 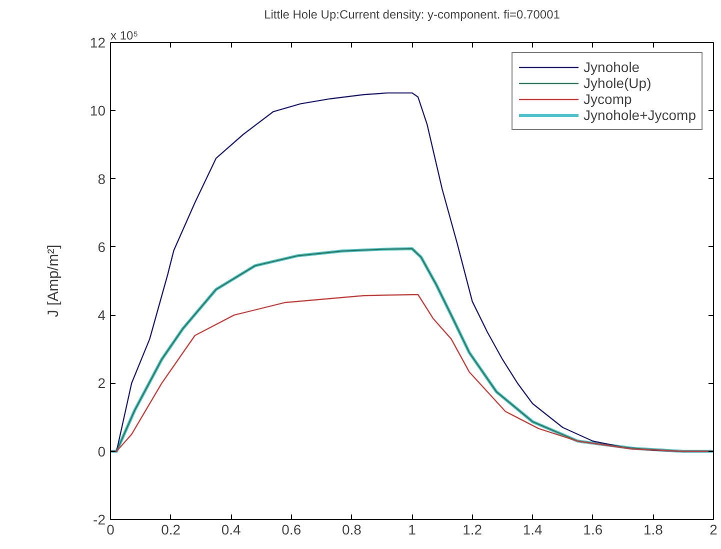 What do you see at coordinates (593, 530) in the screenshot?
I see `x-tick-label: 1.6` at bounding box center [593, 530].